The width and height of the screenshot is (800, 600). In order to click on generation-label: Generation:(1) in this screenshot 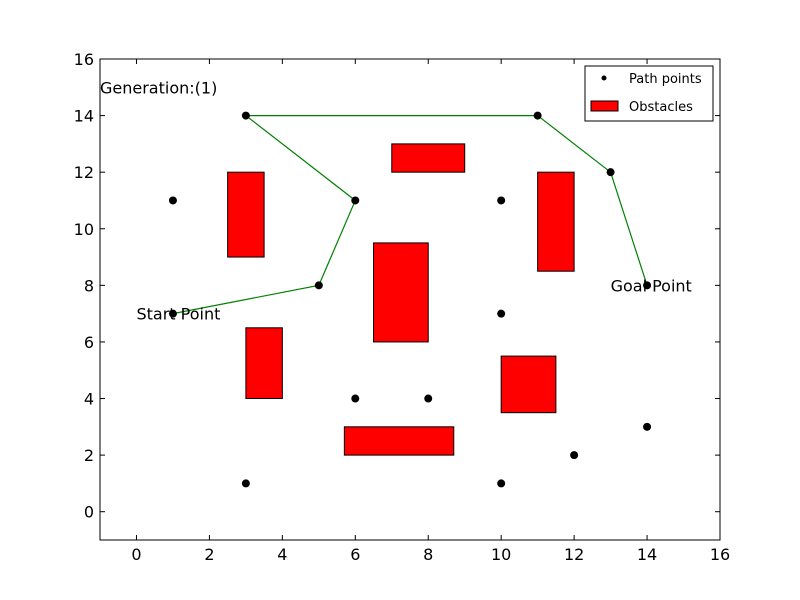, I will do `click(158, 87)`.